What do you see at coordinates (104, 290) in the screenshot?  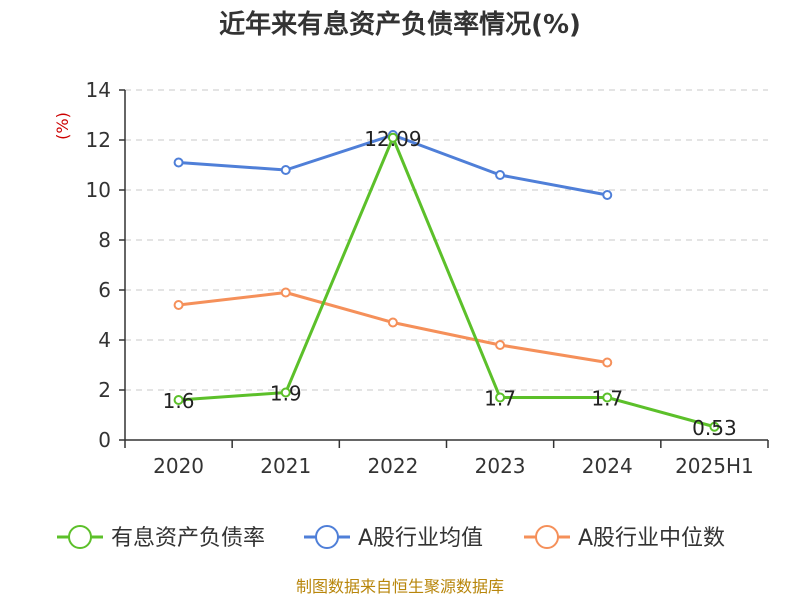 I see `y-tick-label: 6` at bounding box center [104, 290].